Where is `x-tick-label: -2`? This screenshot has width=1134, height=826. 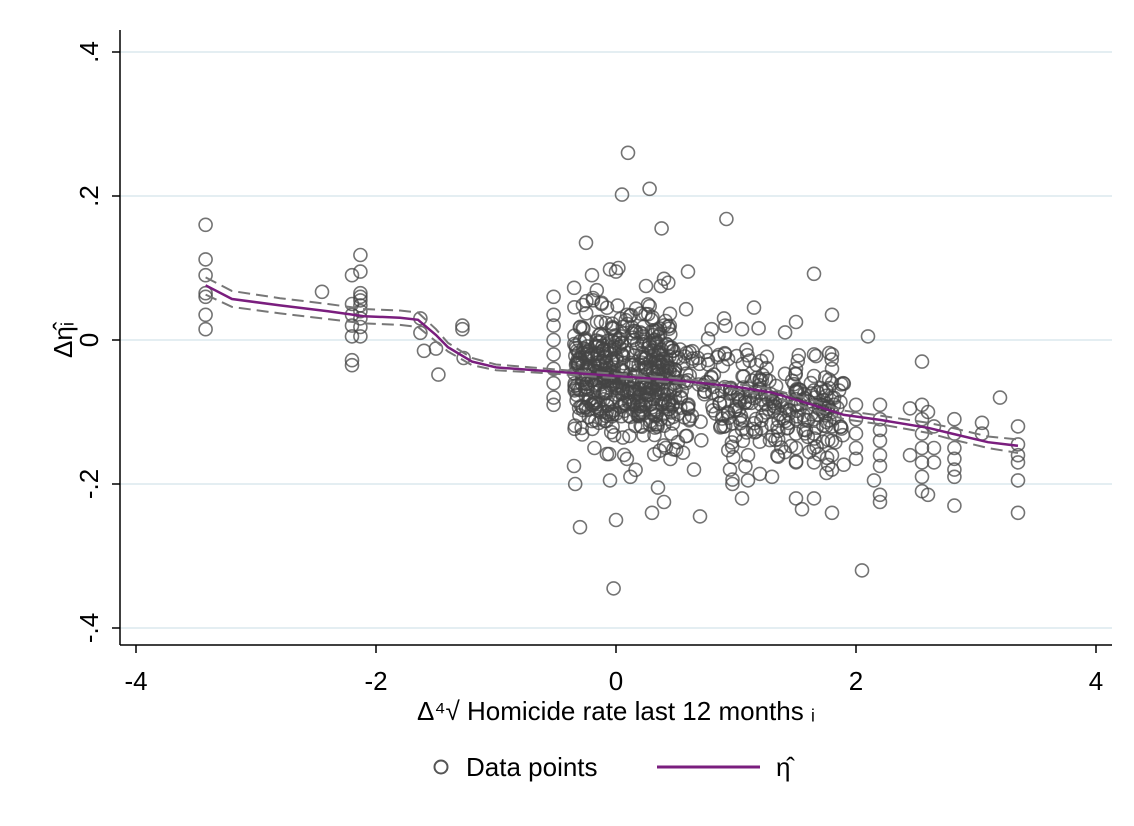 x-tick-label: -2 is located at coordinates (375, 681).